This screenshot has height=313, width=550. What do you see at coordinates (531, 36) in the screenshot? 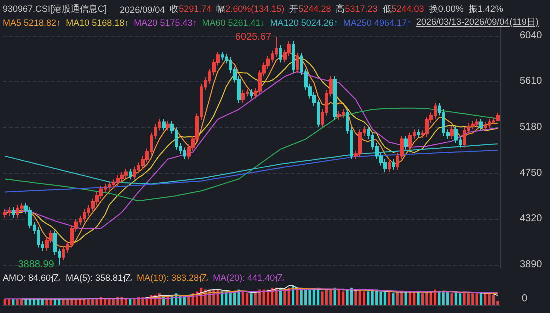
I see `y-tick-label: 6040` at bounding box center [531, 36].